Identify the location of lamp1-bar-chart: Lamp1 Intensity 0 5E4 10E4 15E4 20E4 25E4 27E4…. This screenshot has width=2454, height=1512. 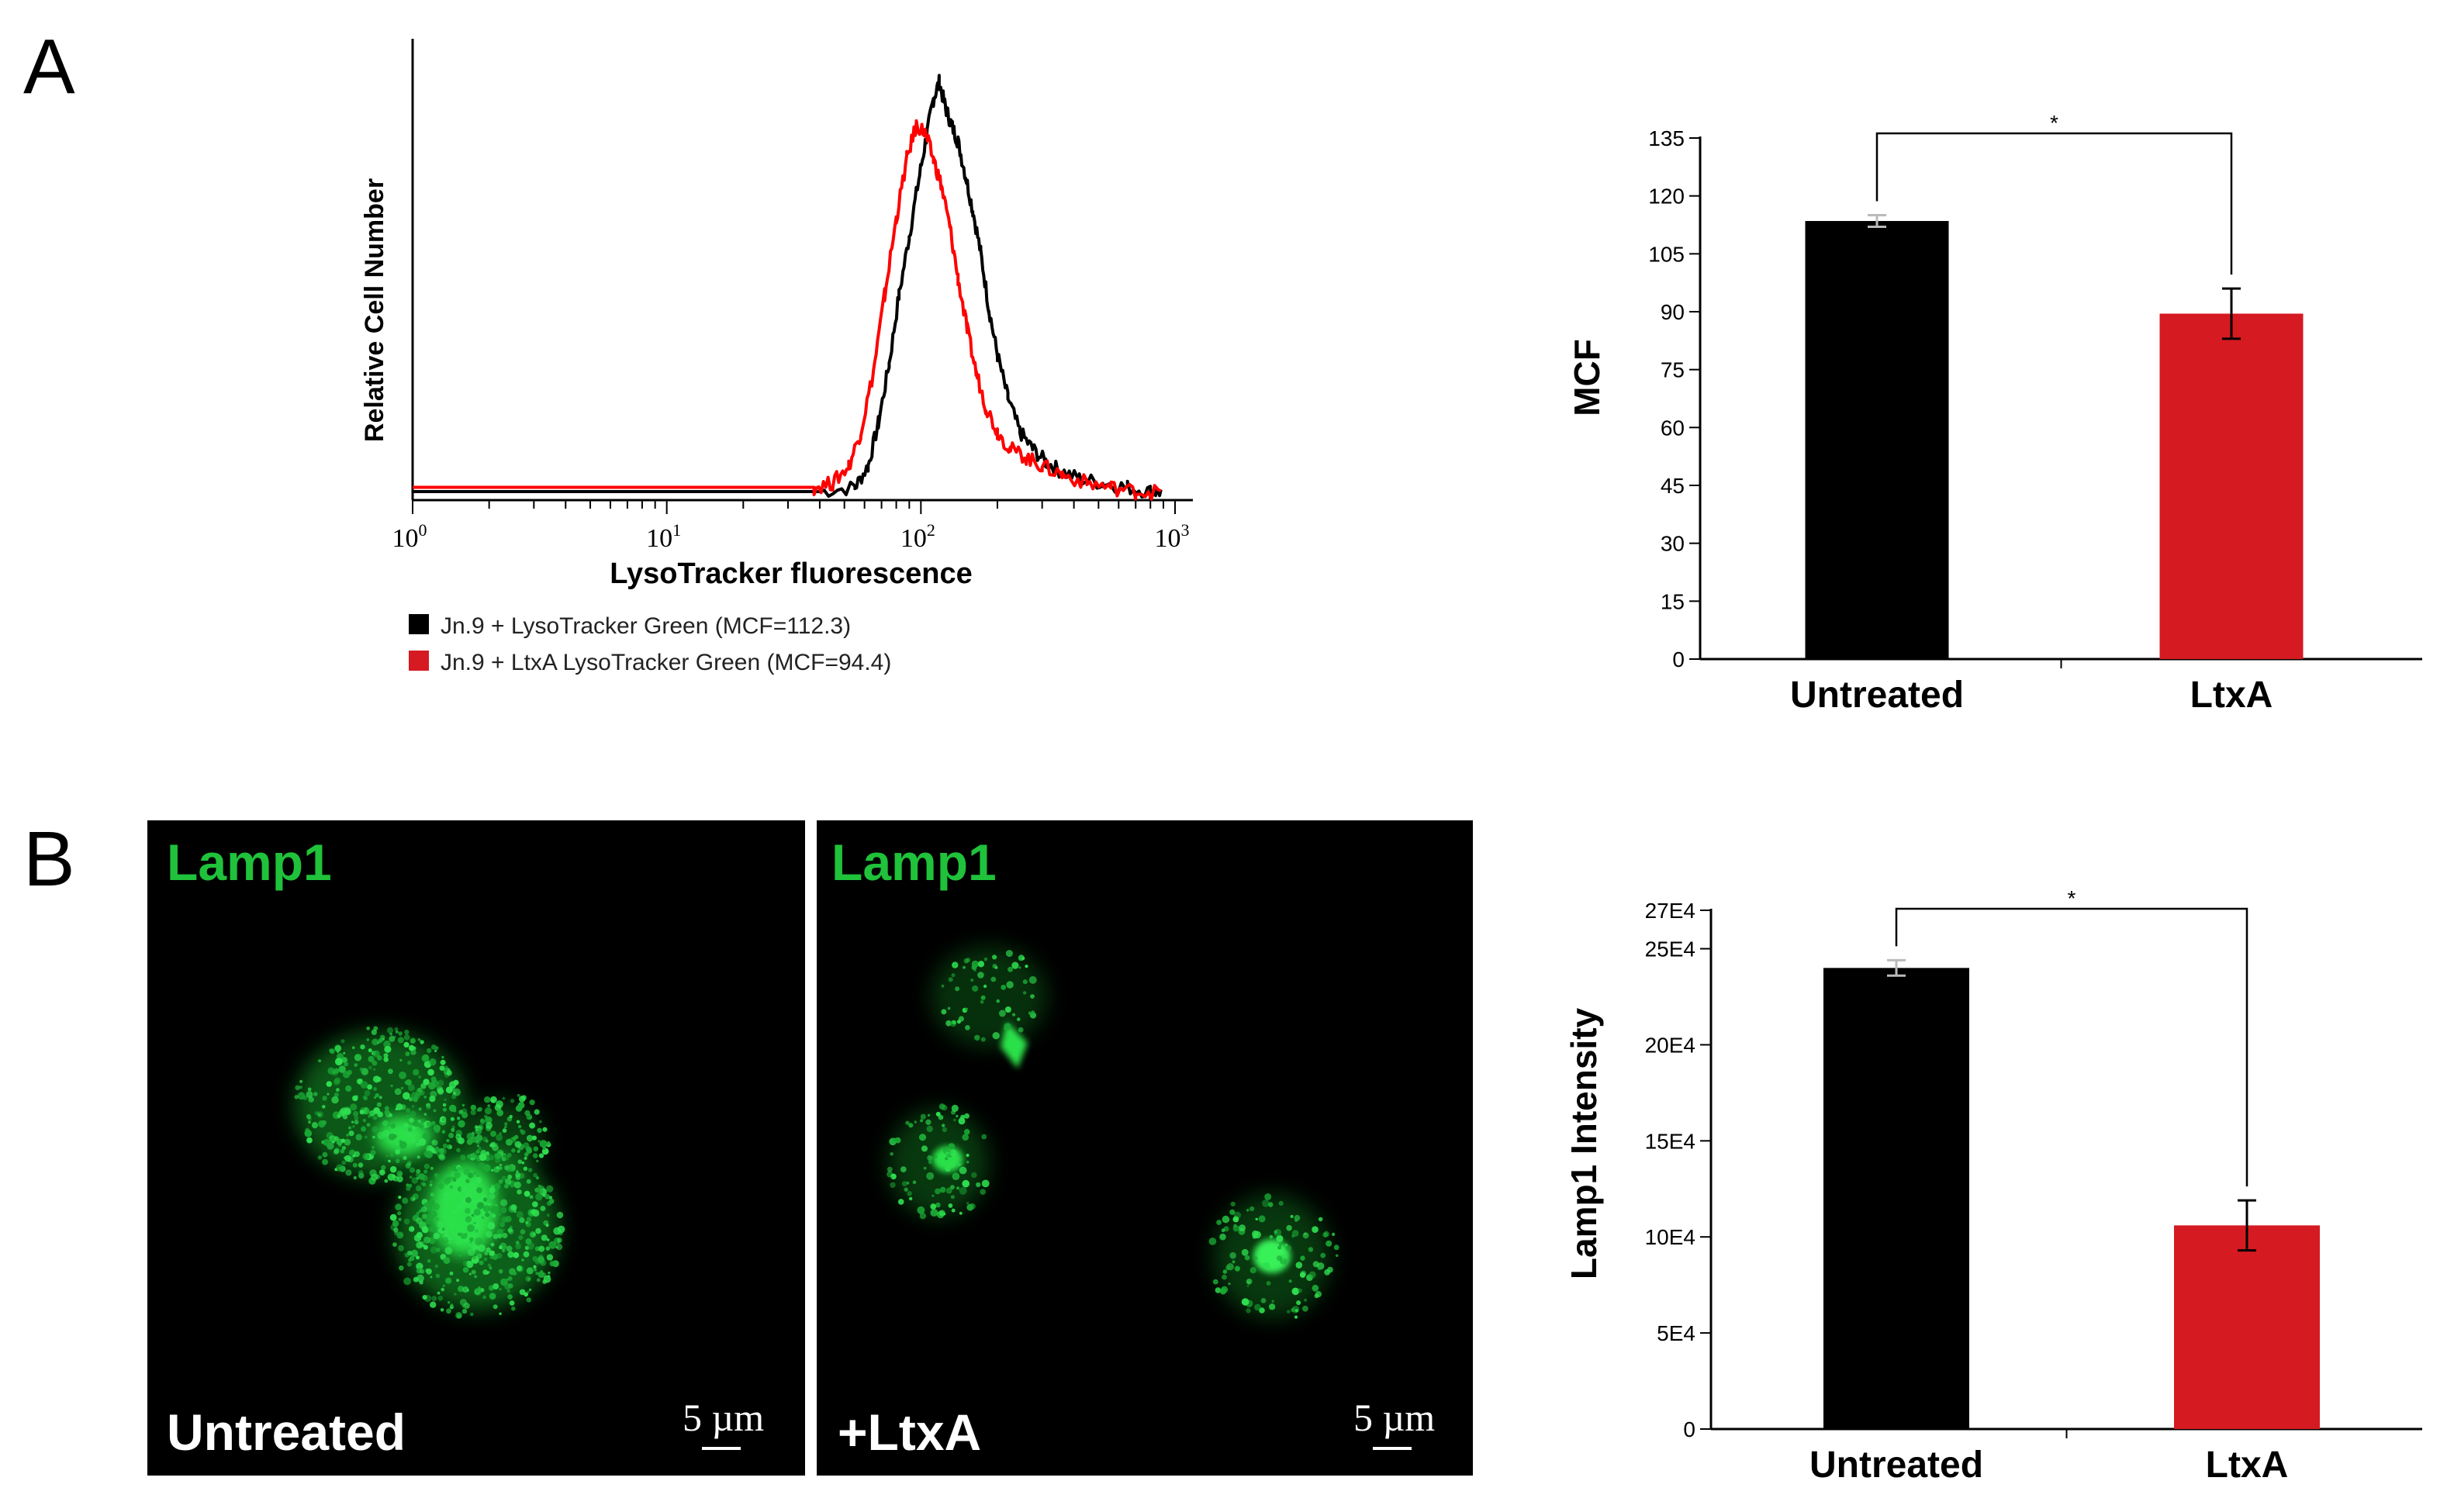
(1993, 1186).